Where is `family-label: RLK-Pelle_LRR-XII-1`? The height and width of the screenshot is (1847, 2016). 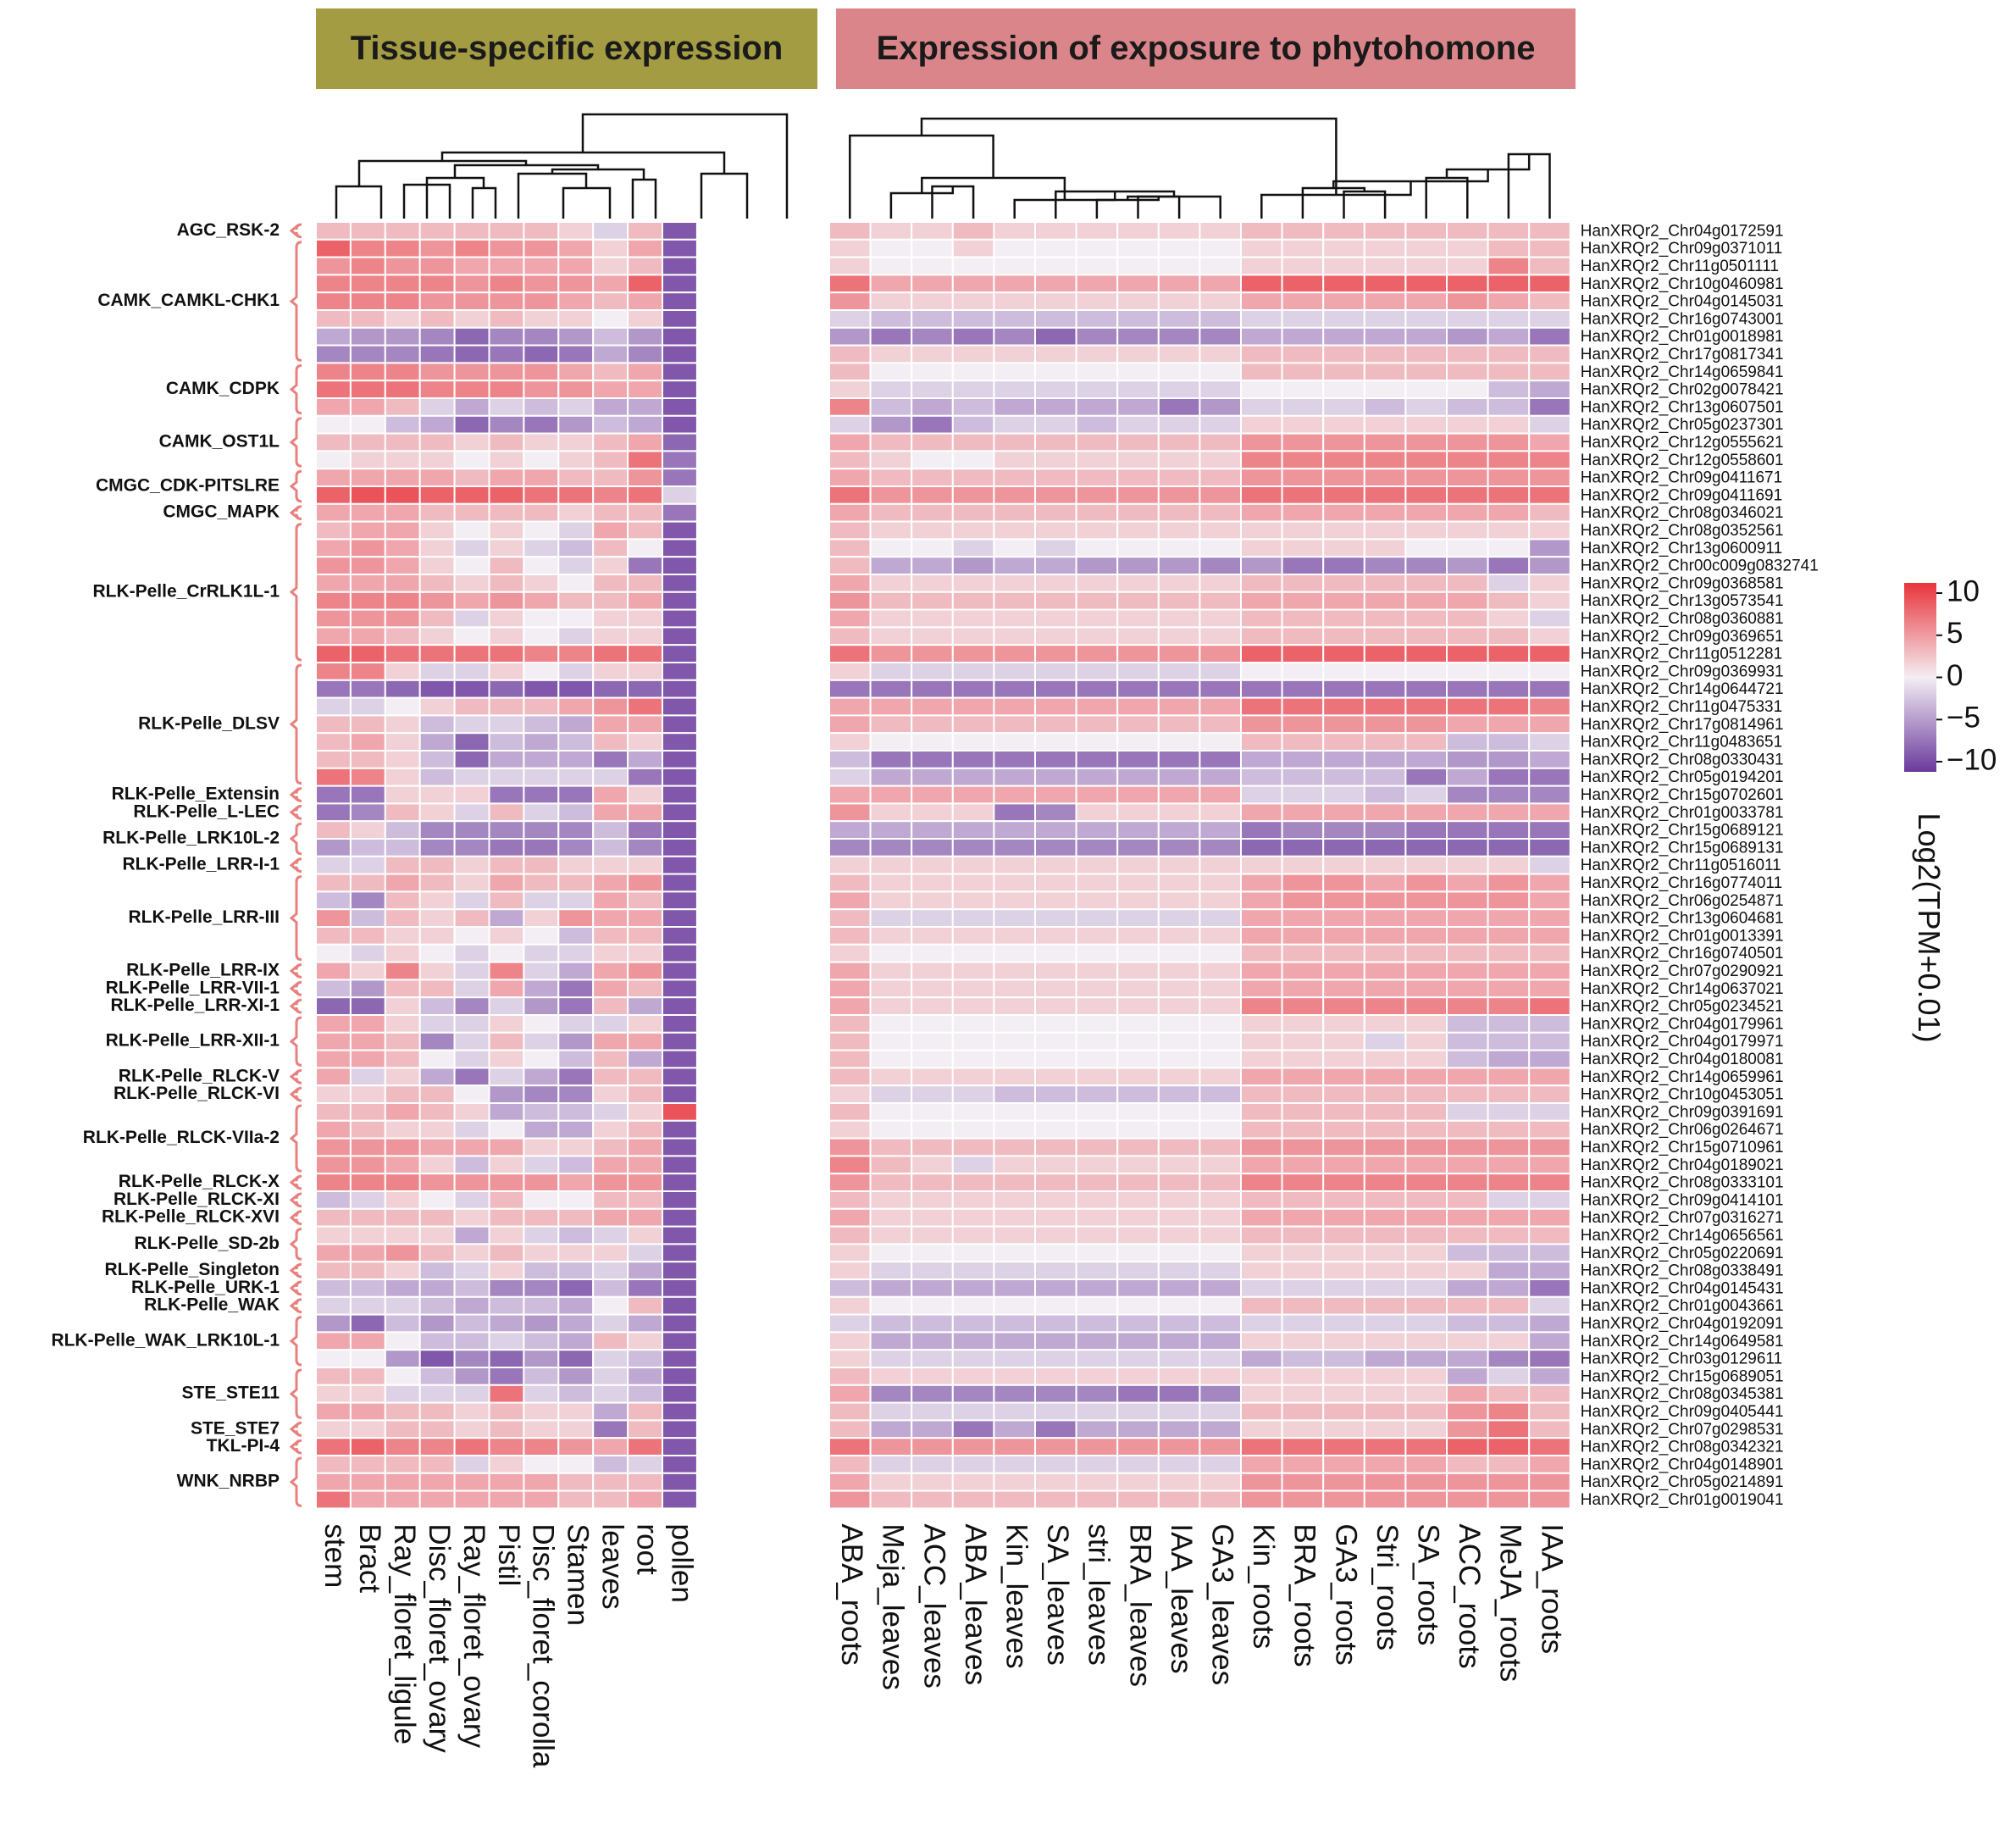 family-label: RLK-Pelle_LRR-XII-1 is located at coordinates (193, 1041).